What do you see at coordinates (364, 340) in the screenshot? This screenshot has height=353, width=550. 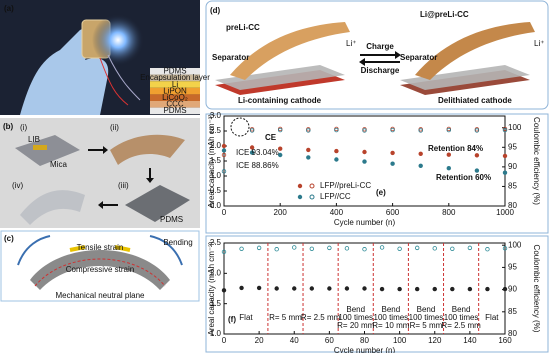 I see `x-tick-label: 80` at bounding box center [364, 340].